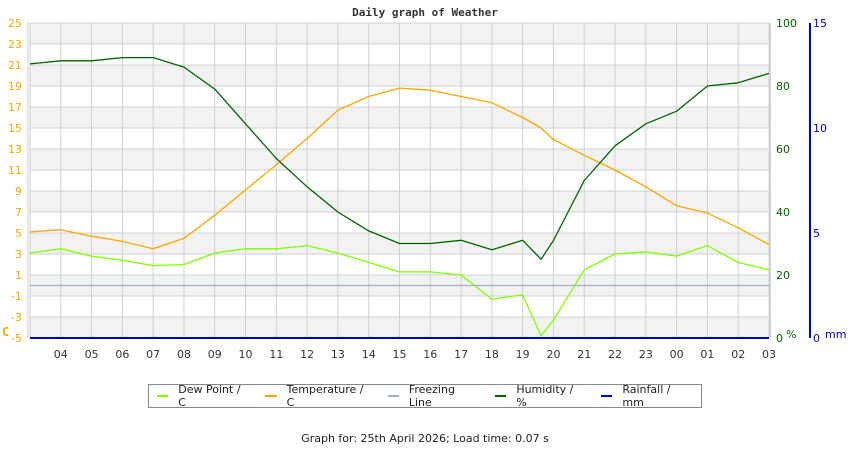  Describe the element at coordinates (92, 354) in the screenshot. I see `svg-text: 05` at that location.